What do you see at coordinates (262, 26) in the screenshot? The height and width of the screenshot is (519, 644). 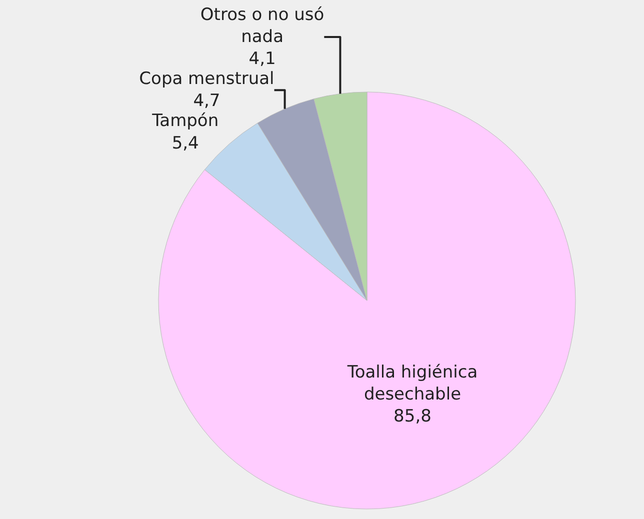 I see `slice-label: Otros o no usó nada` at bounding box center [262, 26].